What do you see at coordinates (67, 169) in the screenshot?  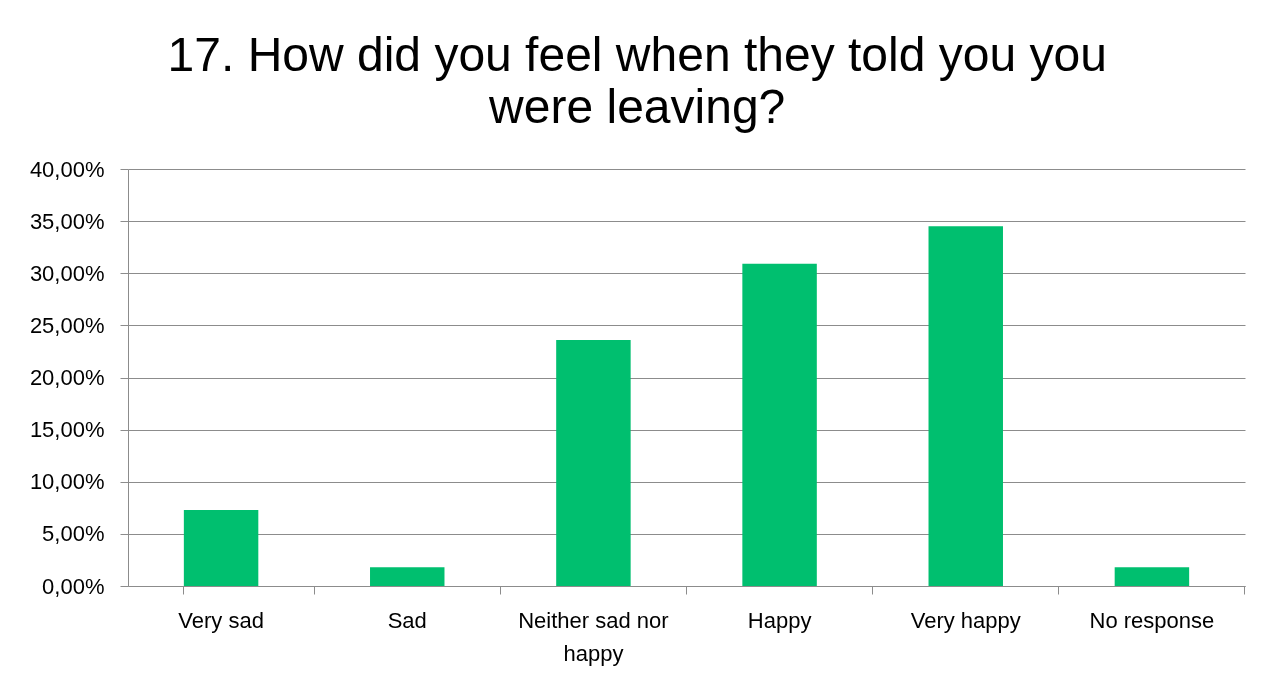 I see `y-tick-label: 40,00%` at bounding box center [67, 169].